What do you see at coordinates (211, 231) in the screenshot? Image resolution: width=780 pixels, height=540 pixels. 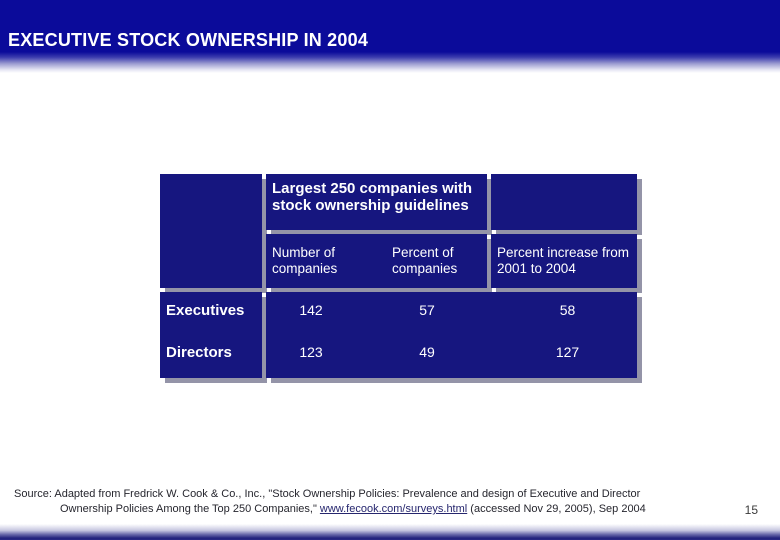 I see `table-corner-cell` at bounding box center [211, 231].